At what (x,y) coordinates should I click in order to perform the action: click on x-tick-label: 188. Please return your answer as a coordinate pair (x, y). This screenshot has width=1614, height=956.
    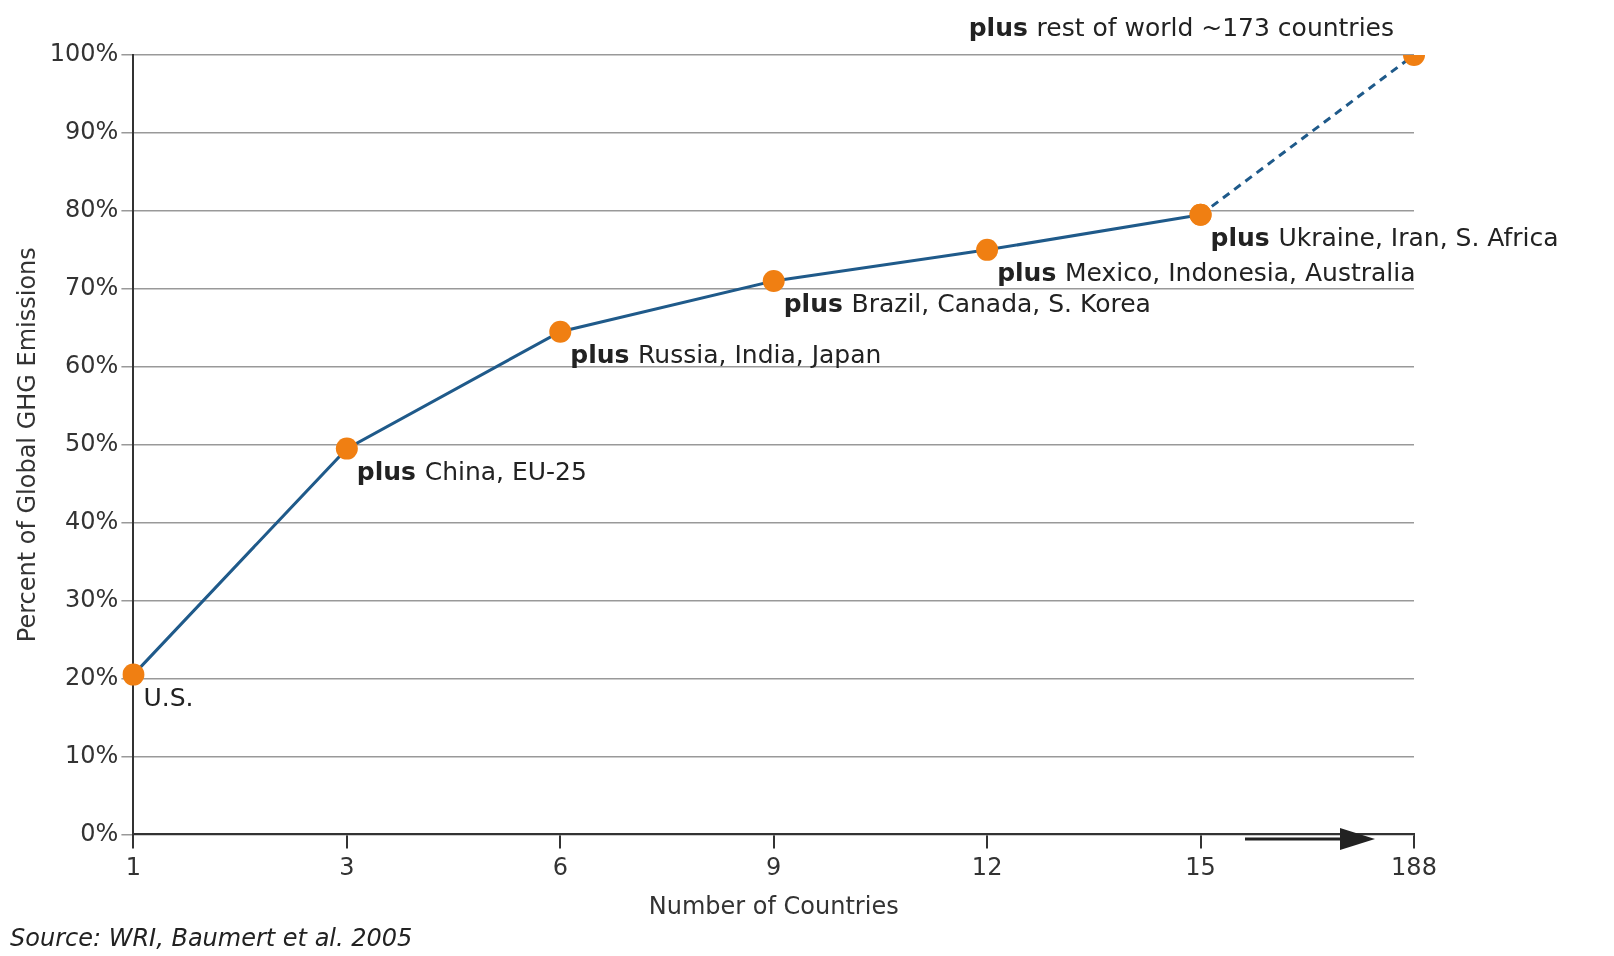
    Looking at the image, I should click on (1414, 867).